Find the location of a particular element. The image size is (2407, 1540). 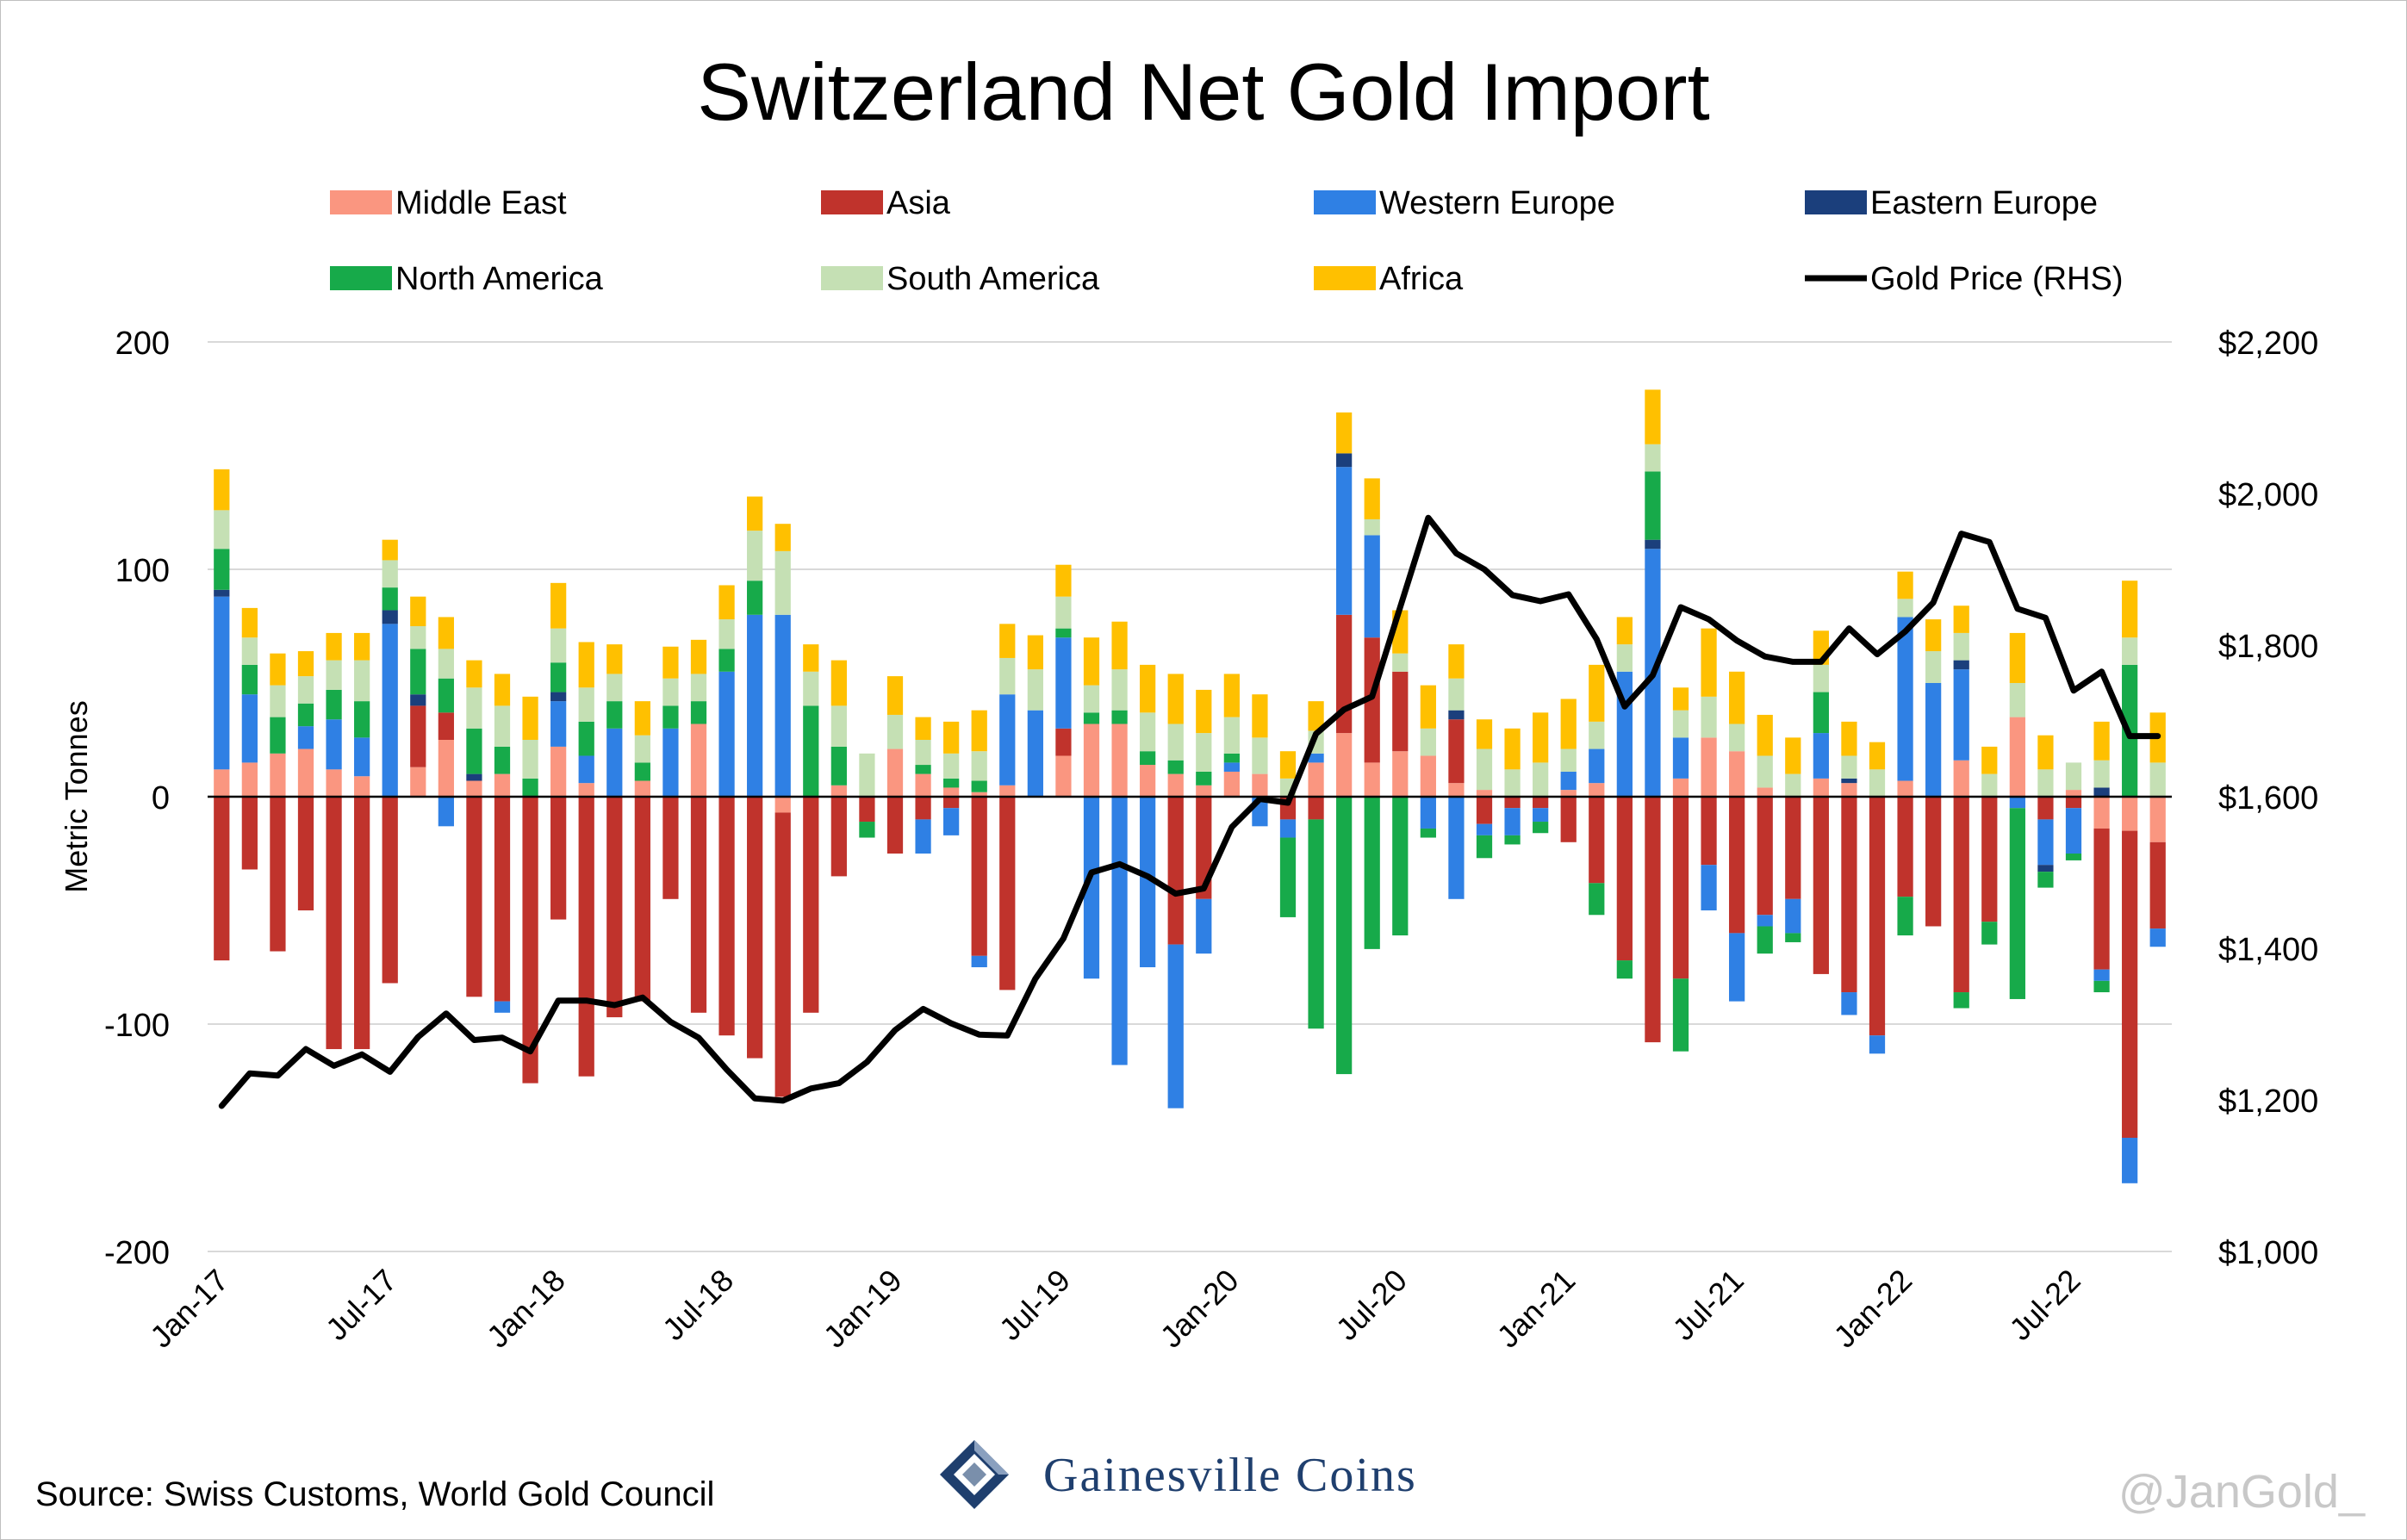

x-tick-label: Jan-18 is located at coordinates (526, 1309).